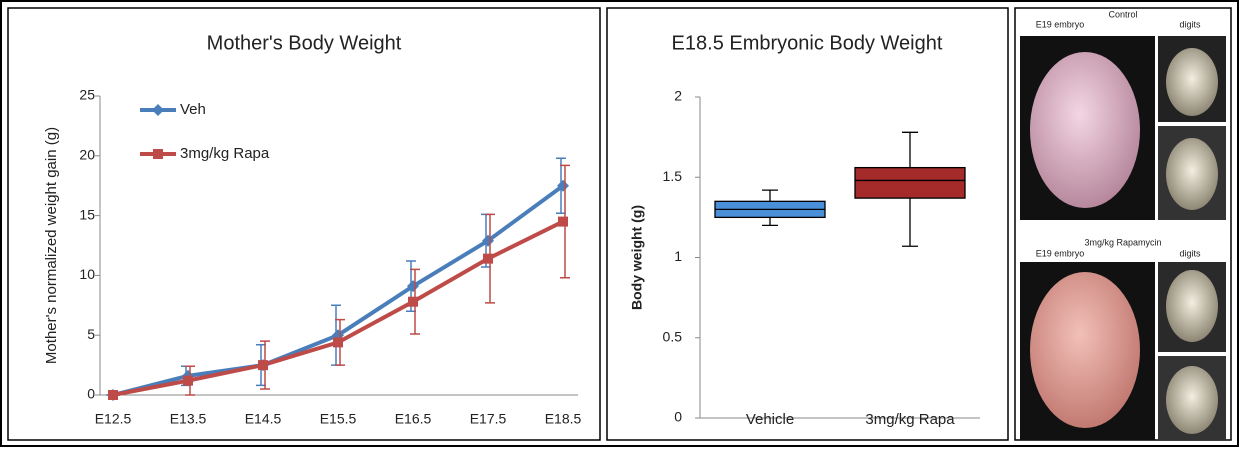 The width and height of the screenshot is (1239, 452). What do you see at coordinates (304, 43) in the screenshot?
I see `chart-title: Mother's Body Weight` at bounding box center [304, 43].